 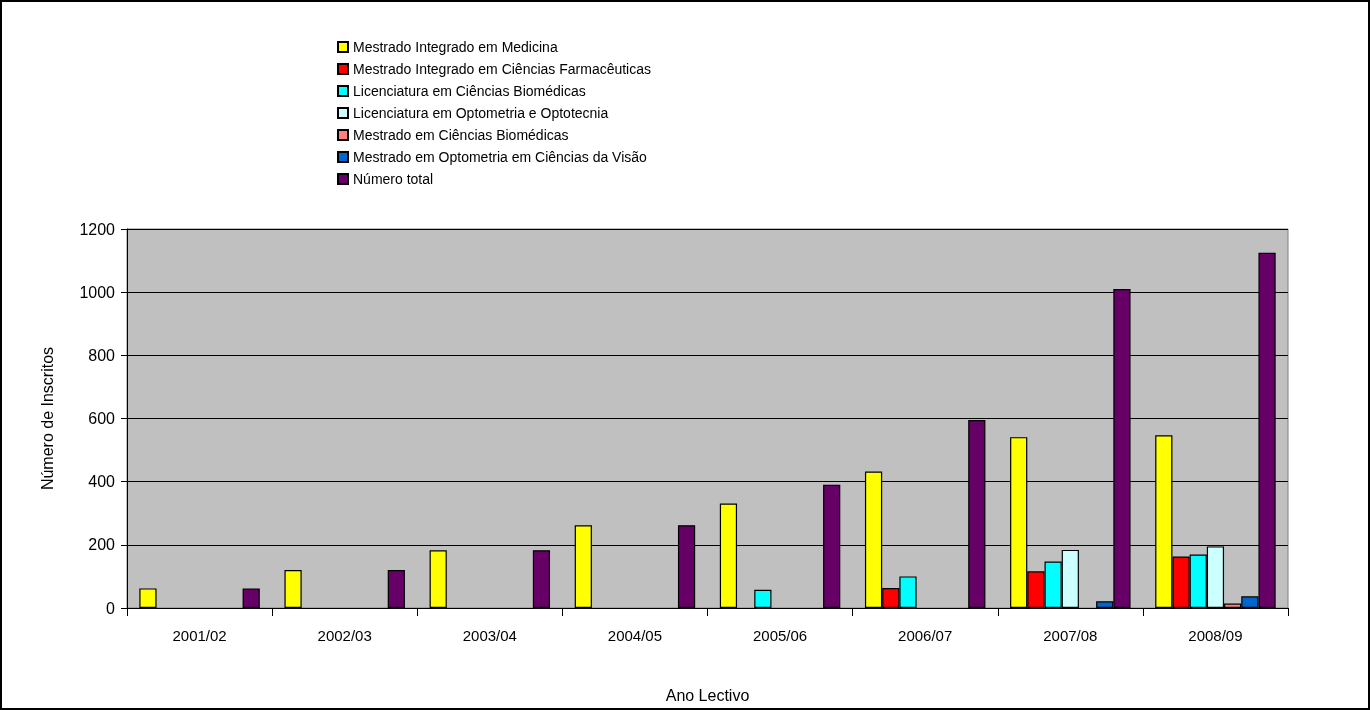 What do you see at coordinates (469, 91) in the screenshot?
I see `legend-label: Licenciatura em Ciências Biomédicas` at bounding box center [469, 91].